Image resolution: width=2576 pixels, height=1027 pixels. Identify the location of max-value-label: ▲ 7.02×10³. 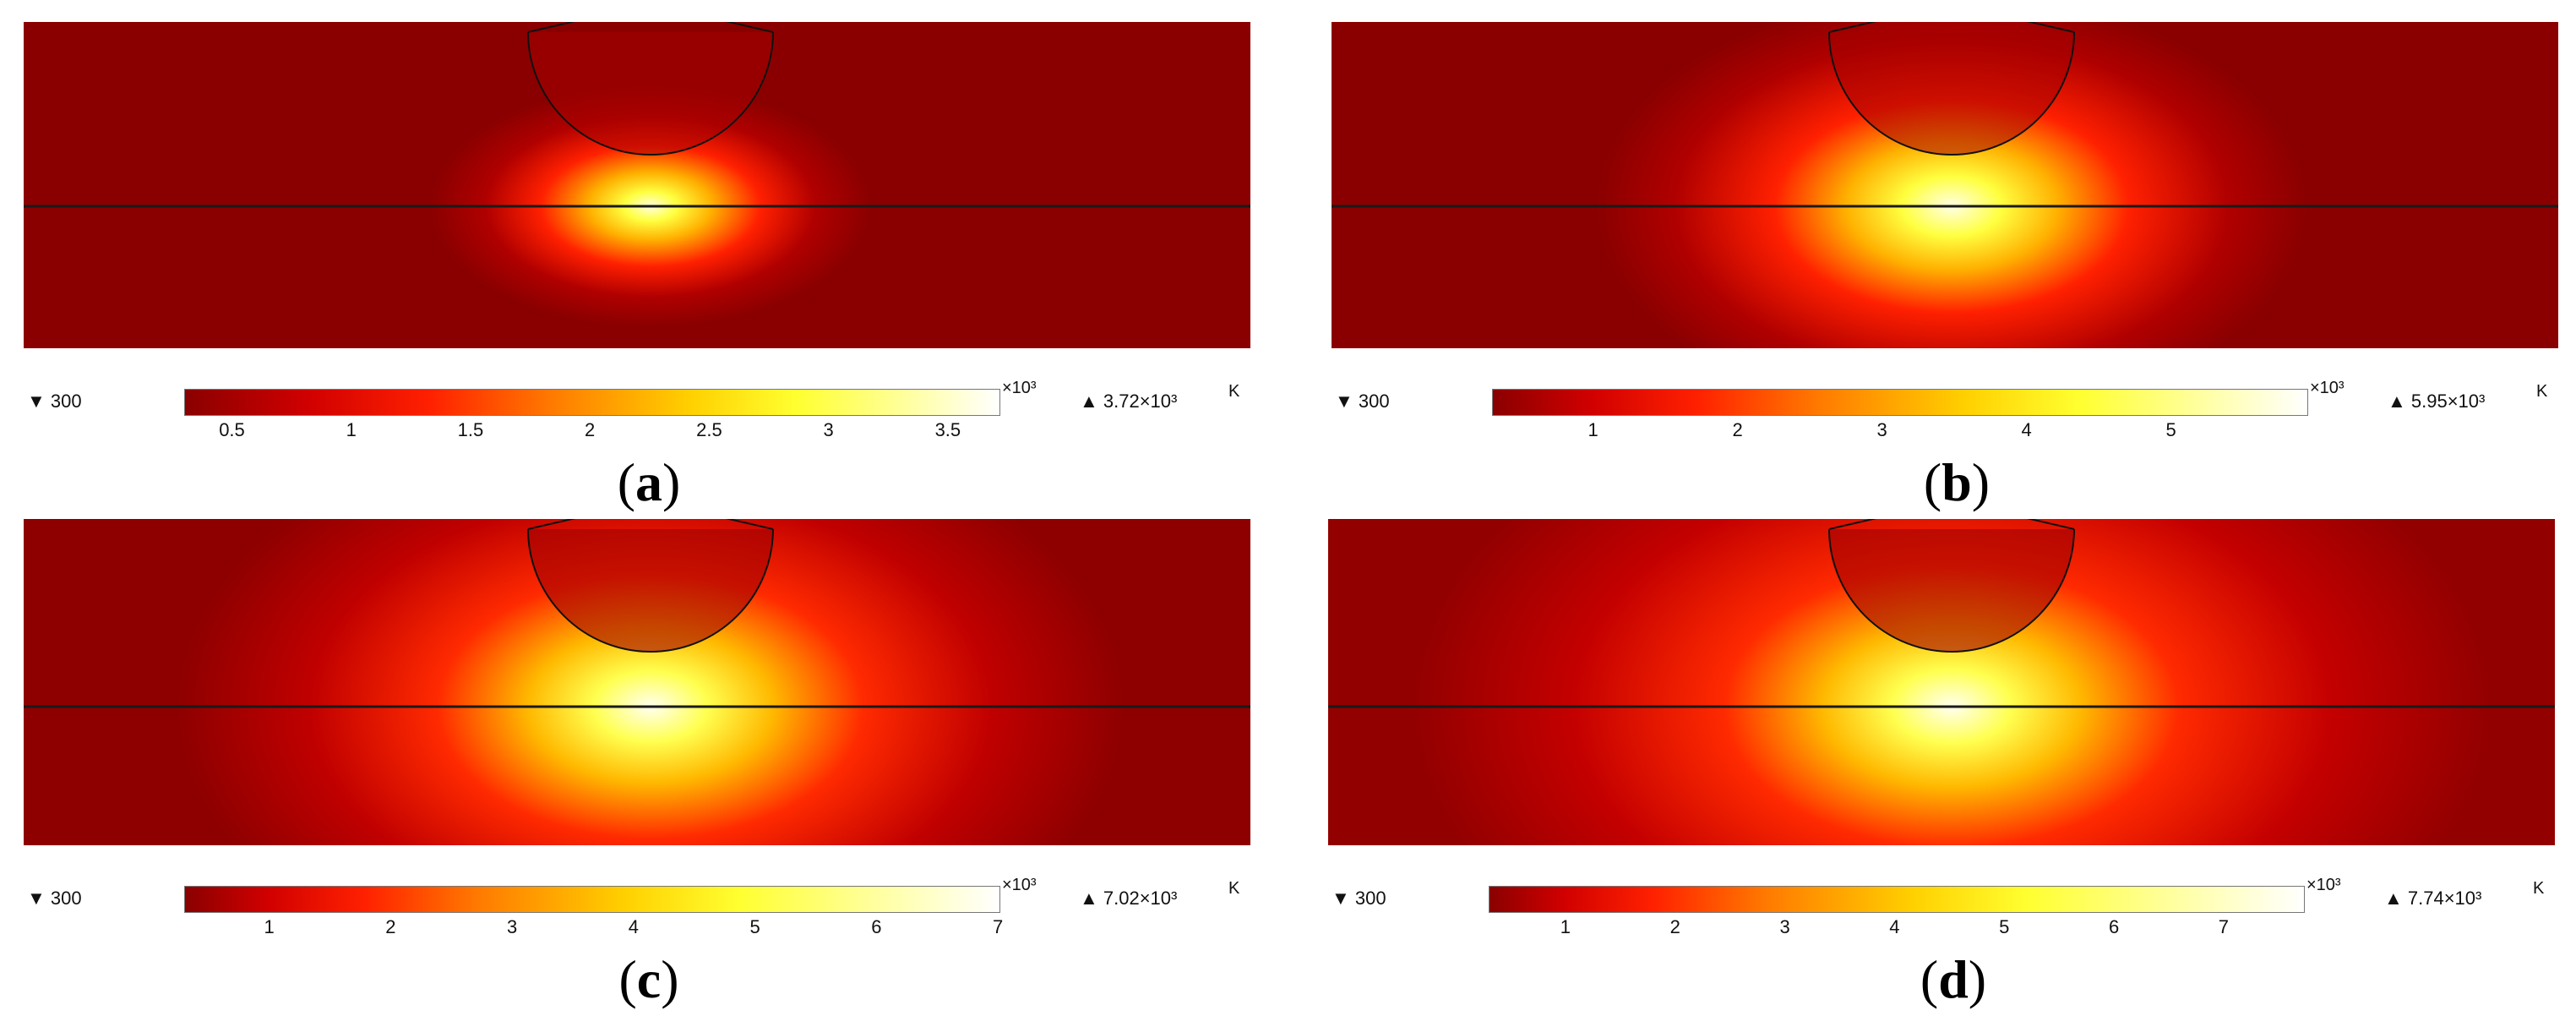
(1129, 898).